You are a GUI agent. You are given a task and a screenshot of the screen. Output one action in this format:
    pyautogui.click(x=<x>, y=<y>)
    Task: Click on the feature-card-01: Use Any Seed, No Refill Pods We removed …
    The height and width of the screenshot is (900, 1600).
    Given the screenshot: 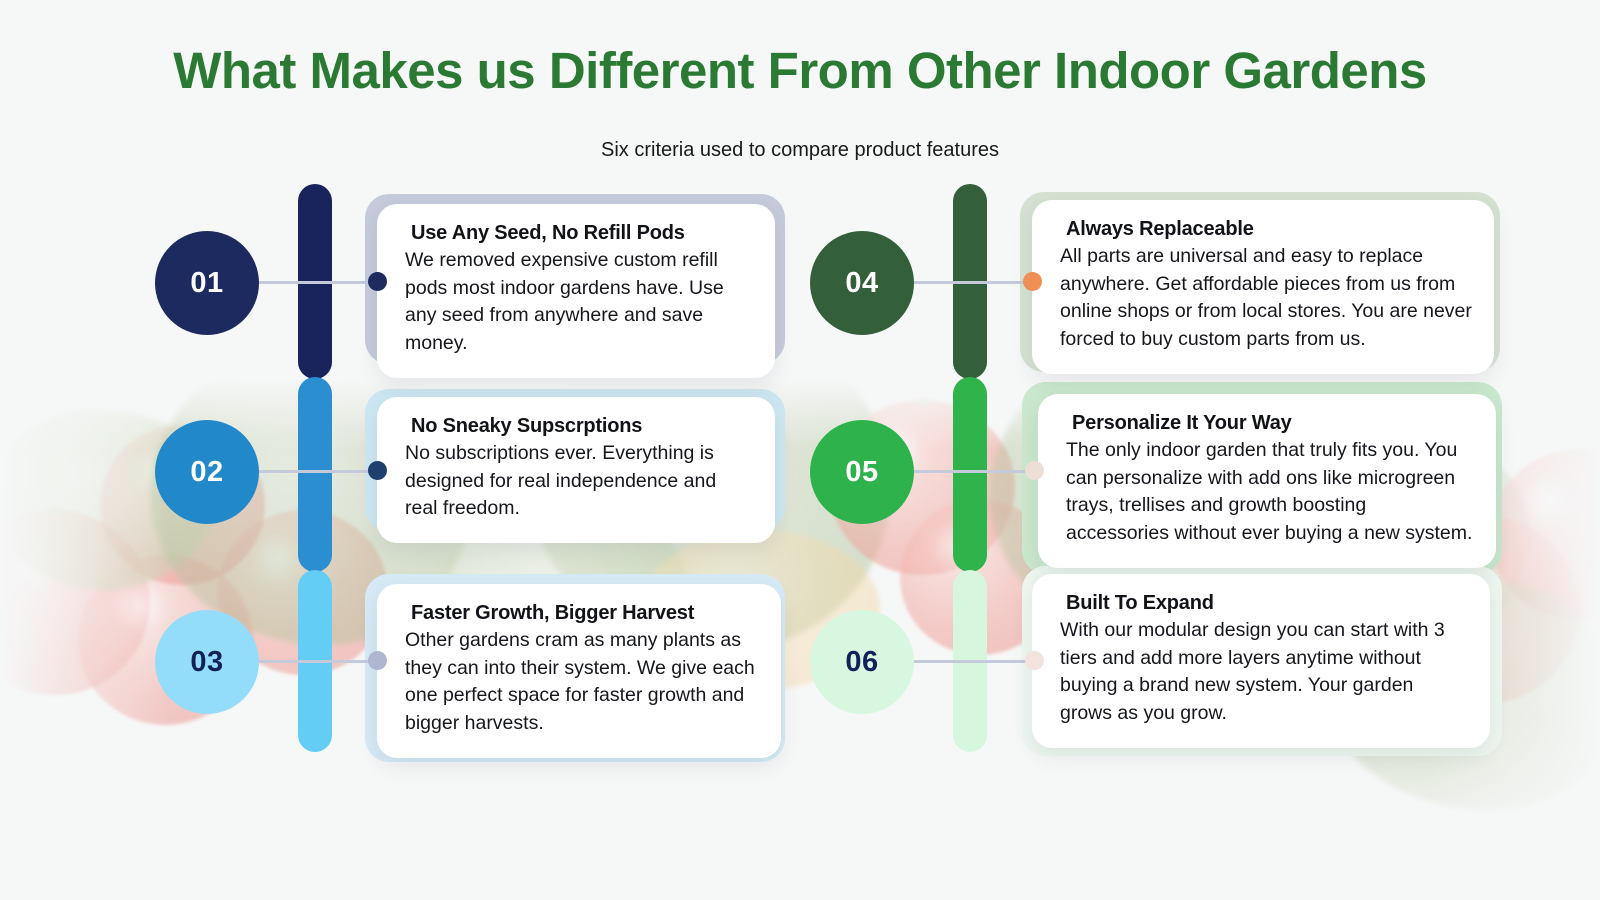 What is the action you would take?
    pyautogui.click(x=576, y=291)
    